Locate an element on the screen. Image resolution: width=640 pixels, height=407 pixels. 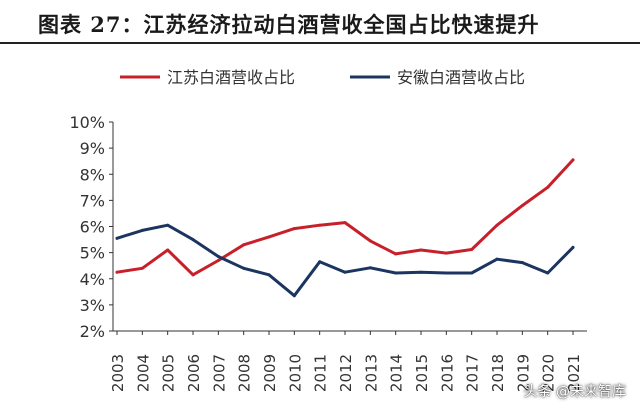
x-tick-label: 2007 is located at coordinates (219, 373).